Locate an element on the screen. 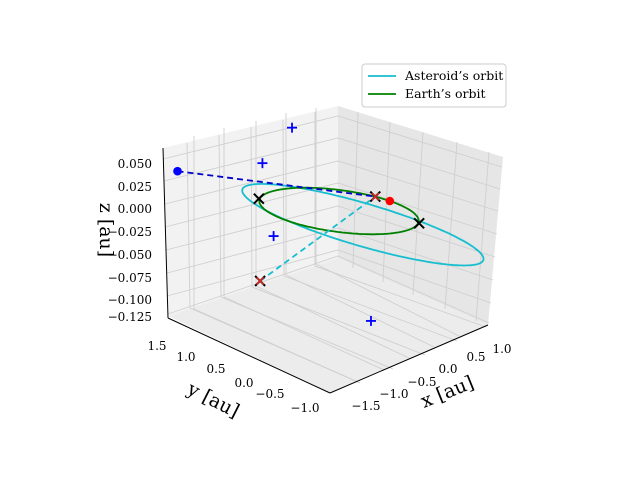  z-tick-label: −0.025 is located at coordinates (130, 232).